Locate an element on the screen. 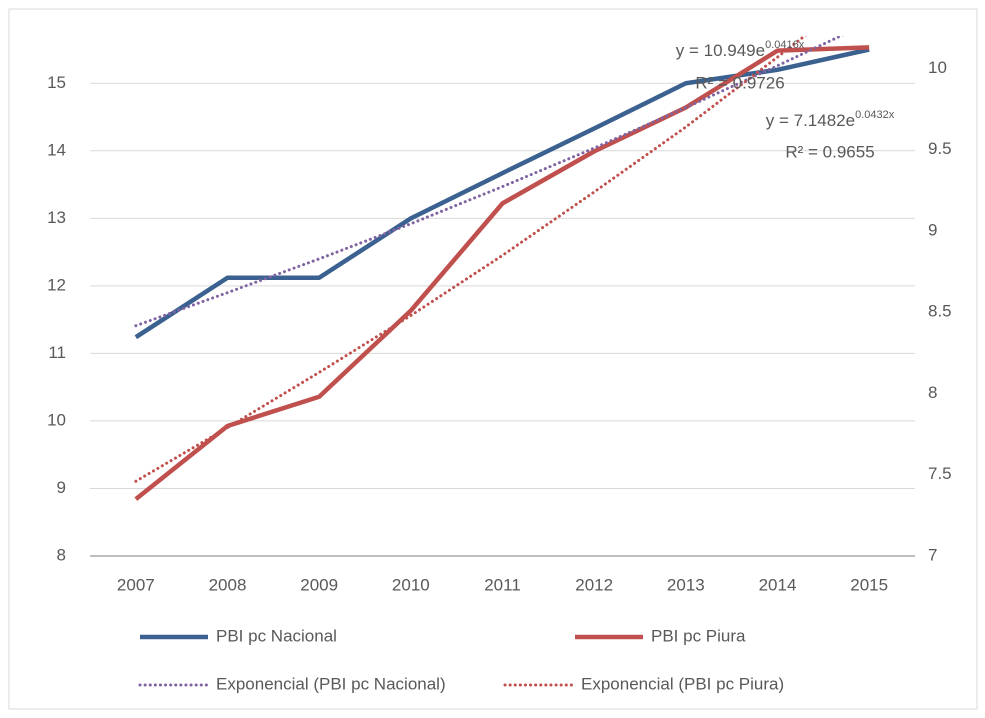  legend-label: Exponencial (PBI pc Nacional) is located at coordinates (331, 683).